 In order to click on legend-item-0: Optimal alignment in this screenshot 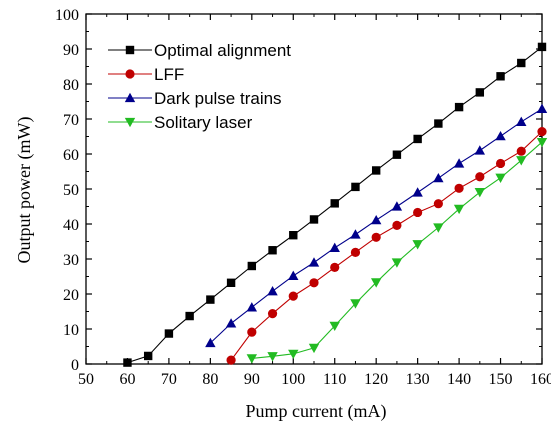, I will do `click(199, 50)`.